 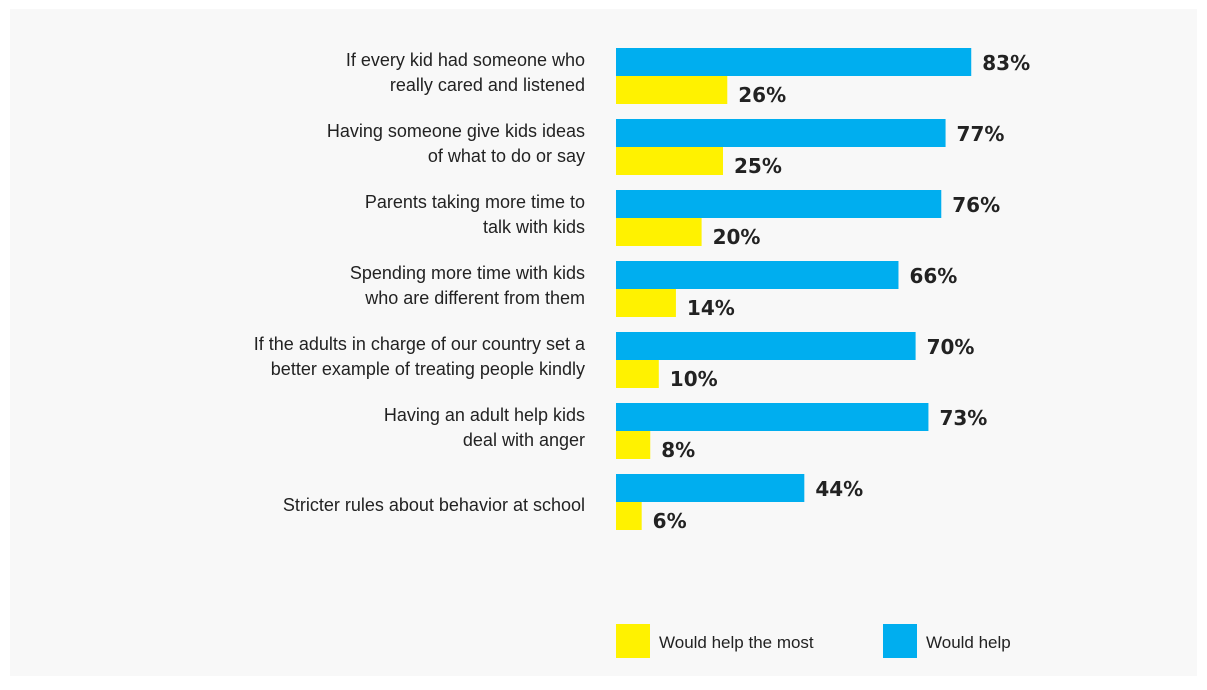 What do you see at coordinates (933, 276) in the screenshot?
I see `value-label-would-help: 66%` at bounding box center [933, 276].